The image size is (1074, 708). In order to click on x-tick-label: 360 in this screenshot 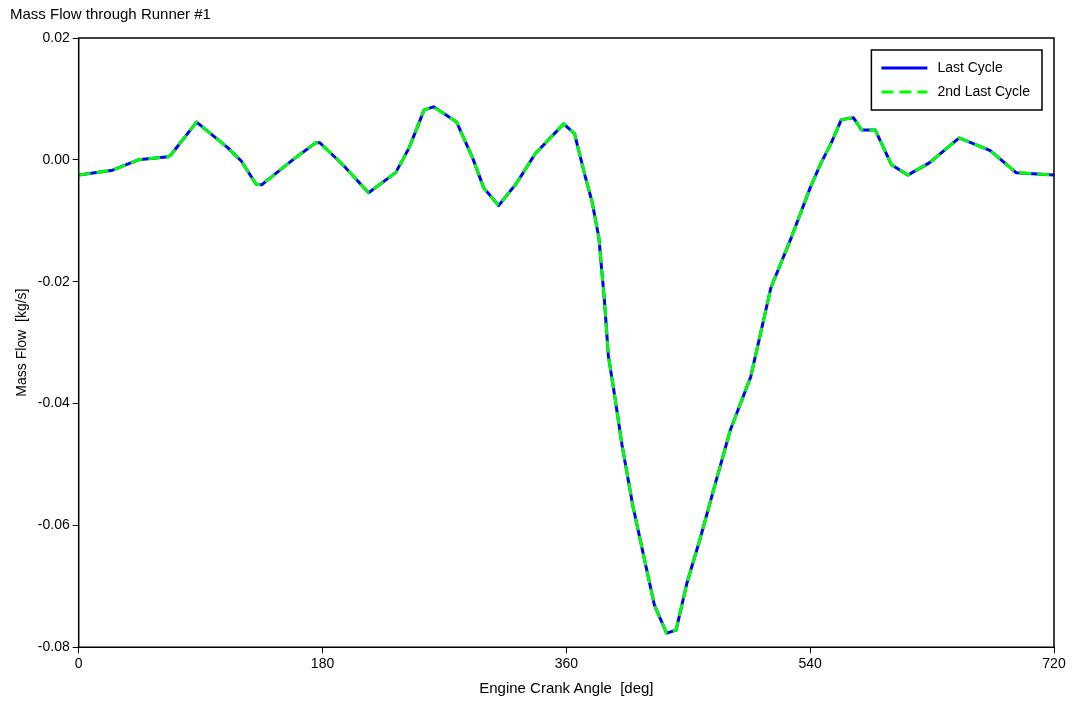, I will do `click(566, 663)`.